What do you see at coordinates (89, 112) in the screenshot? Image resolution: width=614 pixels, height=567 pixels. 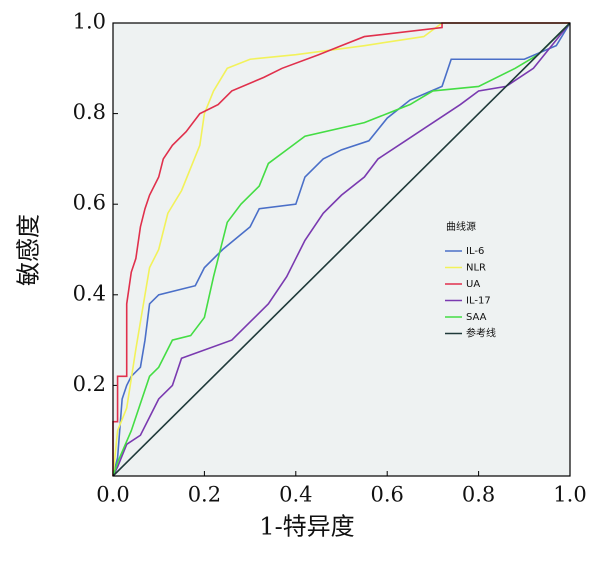 I see `y-tick-label: 0.8` at bounding box center [89, 112].